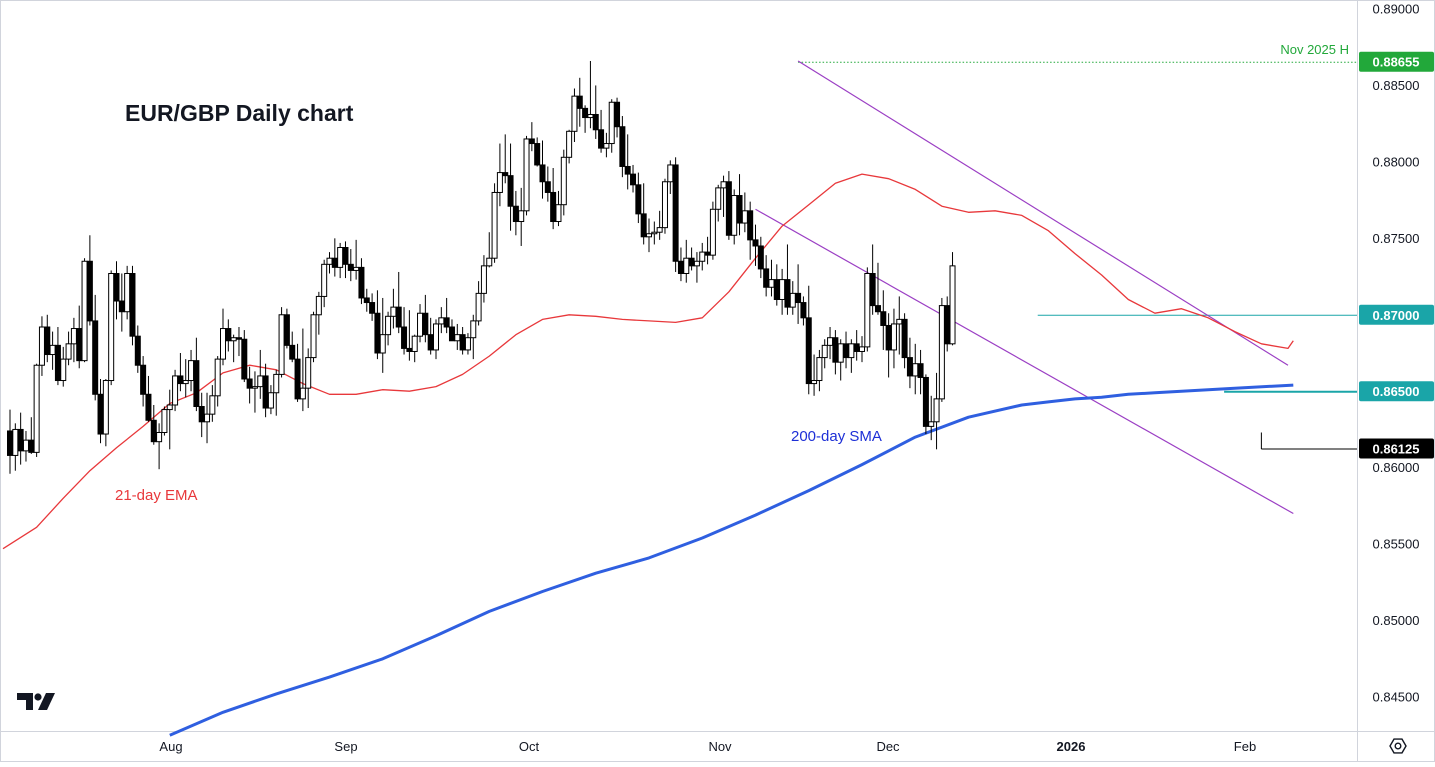 This screenshot has width=1435, height=767. What do you see at coordinates (1396, 620) in the screenshot?
I see `y-tick-label: 0.85000` at bounding box center [1396, 620].